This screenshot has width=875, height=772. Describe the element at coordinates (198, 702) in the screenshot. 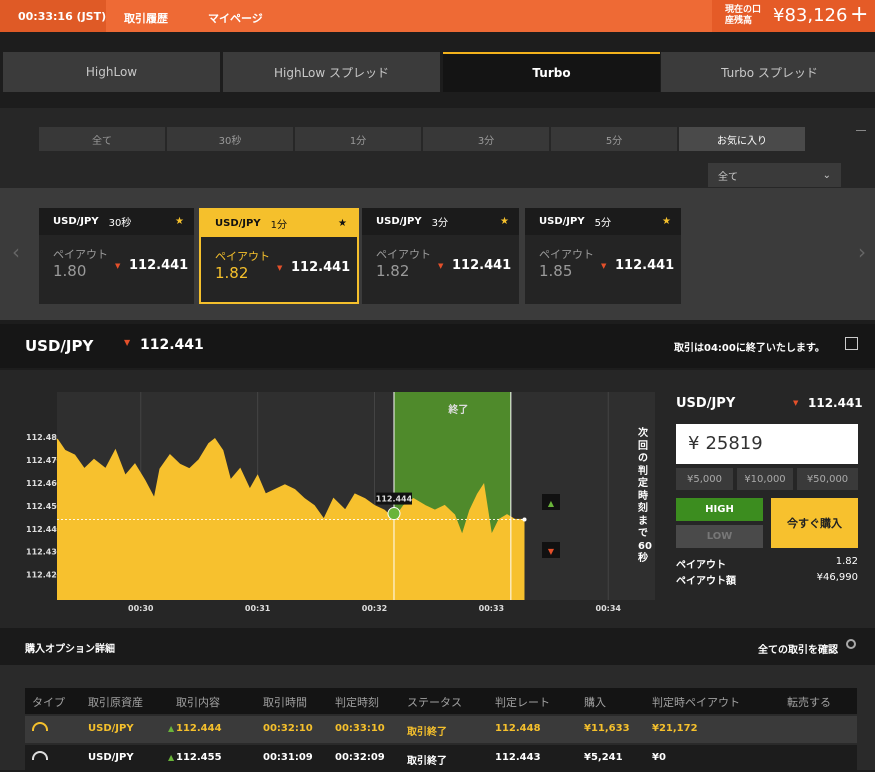

I see `column-header: 取引内容` at that location.